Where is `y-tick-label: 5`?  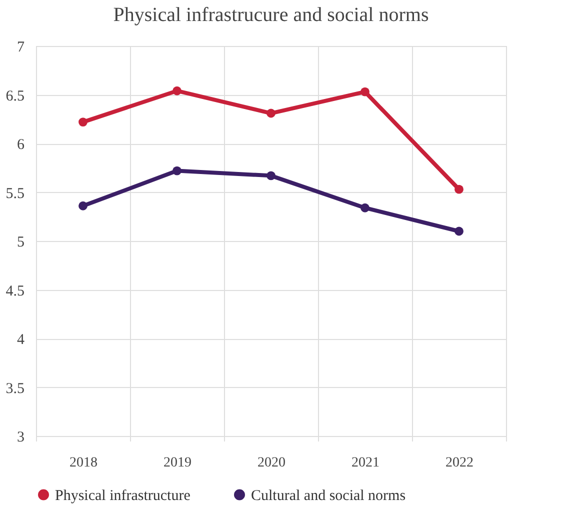
y-tick-label: 5 is located at coordinates (20, 242).